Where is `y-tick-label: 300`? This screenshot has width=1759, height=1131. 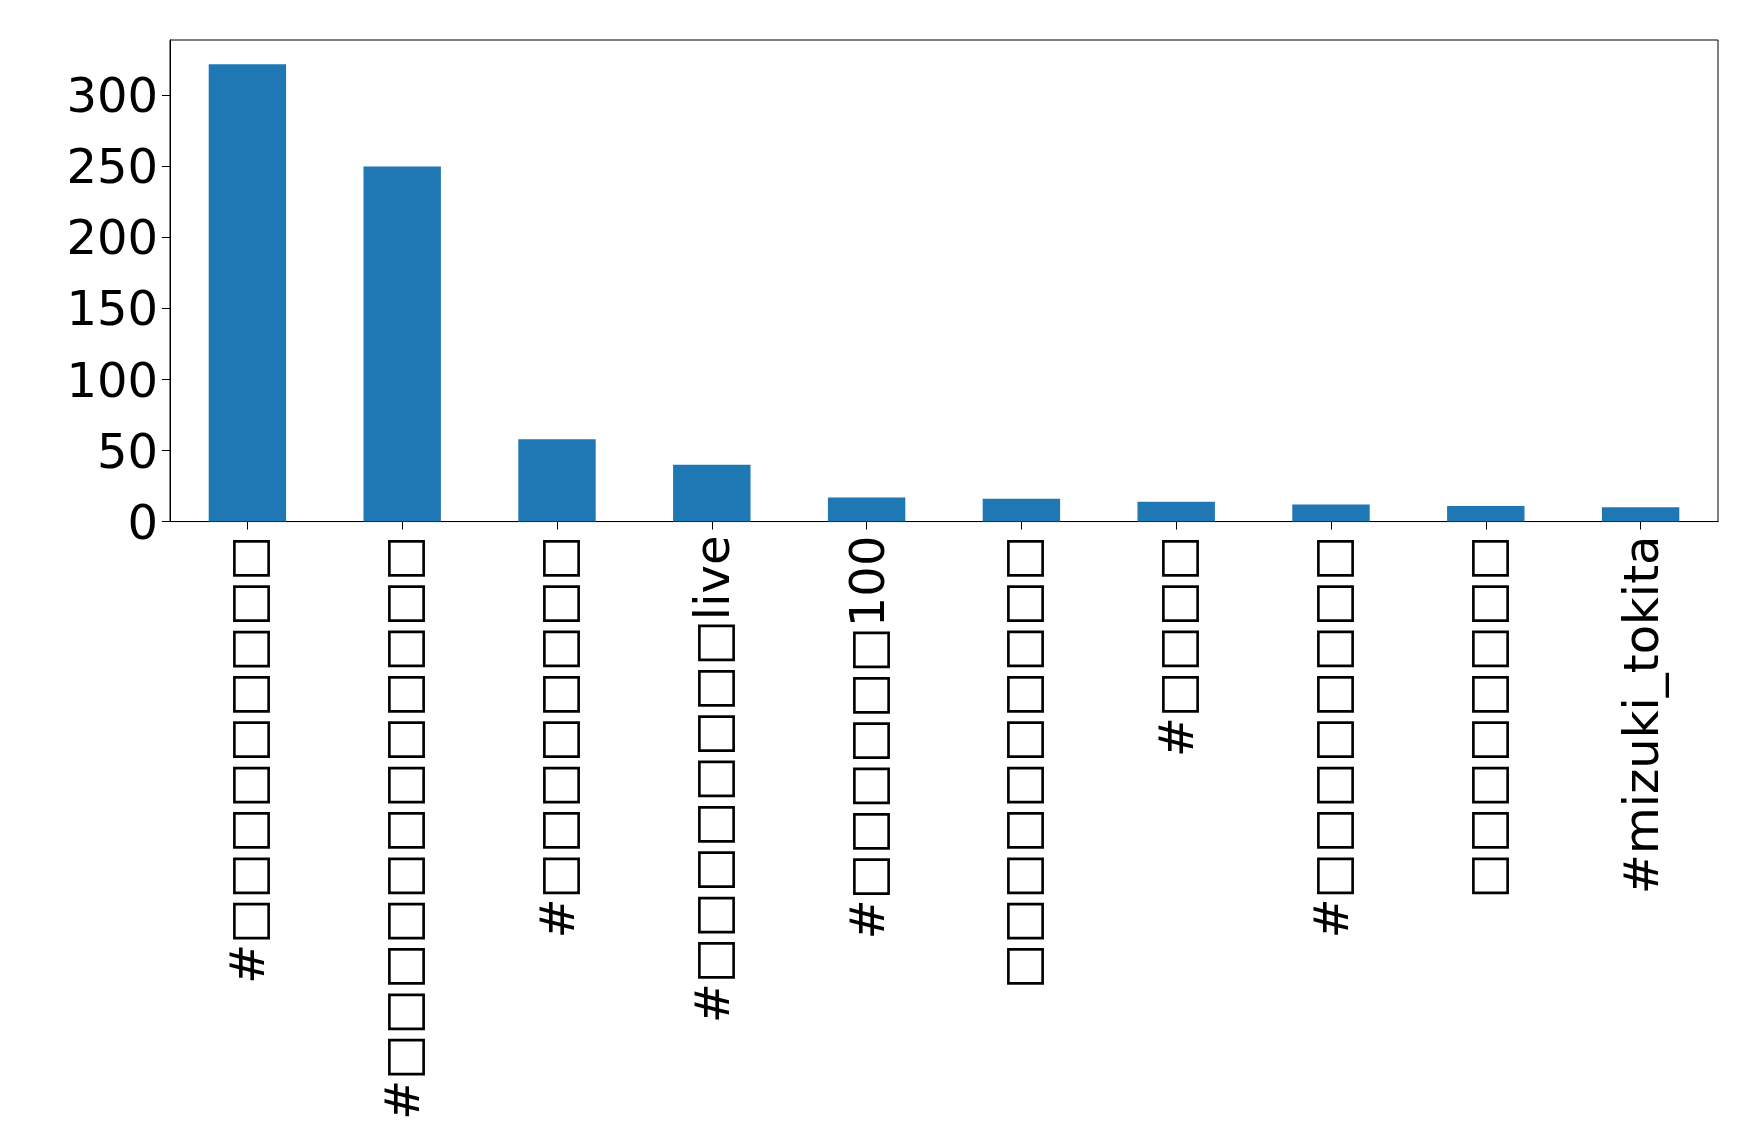
y-tick-label: 300 is located at coordinates (112, 95).